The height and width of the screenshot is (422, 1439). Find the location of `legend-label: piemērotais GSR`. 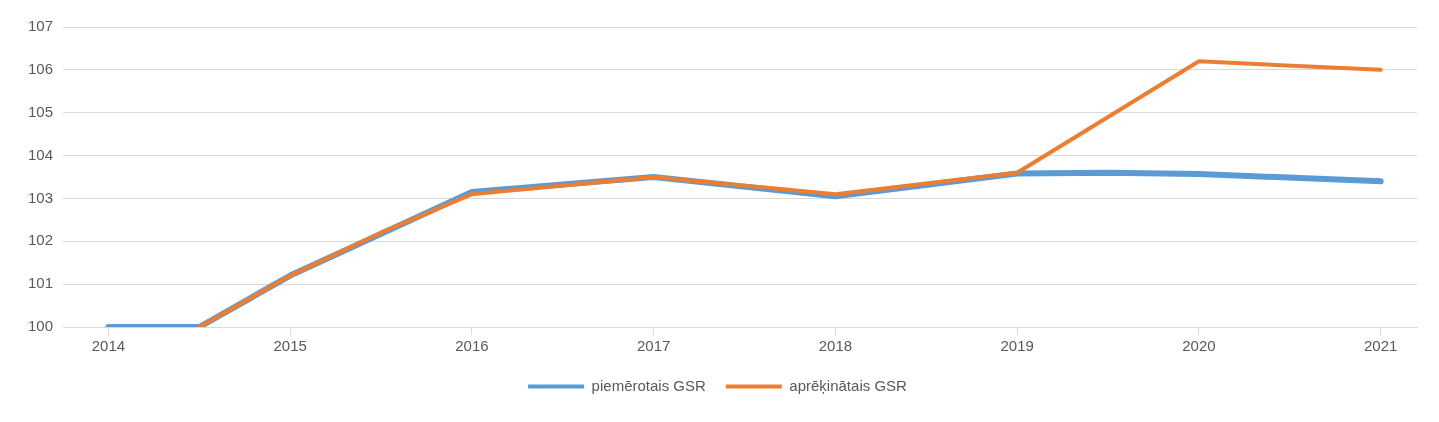

legend-label: piemērotais GSR is located at coordinates (648, 385).